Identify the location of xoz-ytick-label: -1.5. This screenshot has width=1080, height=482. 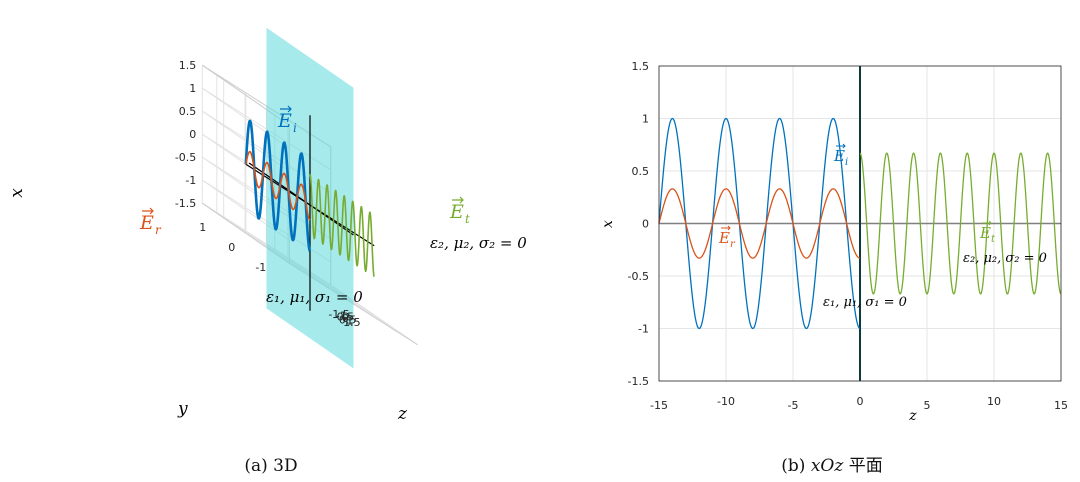
(638, 381).